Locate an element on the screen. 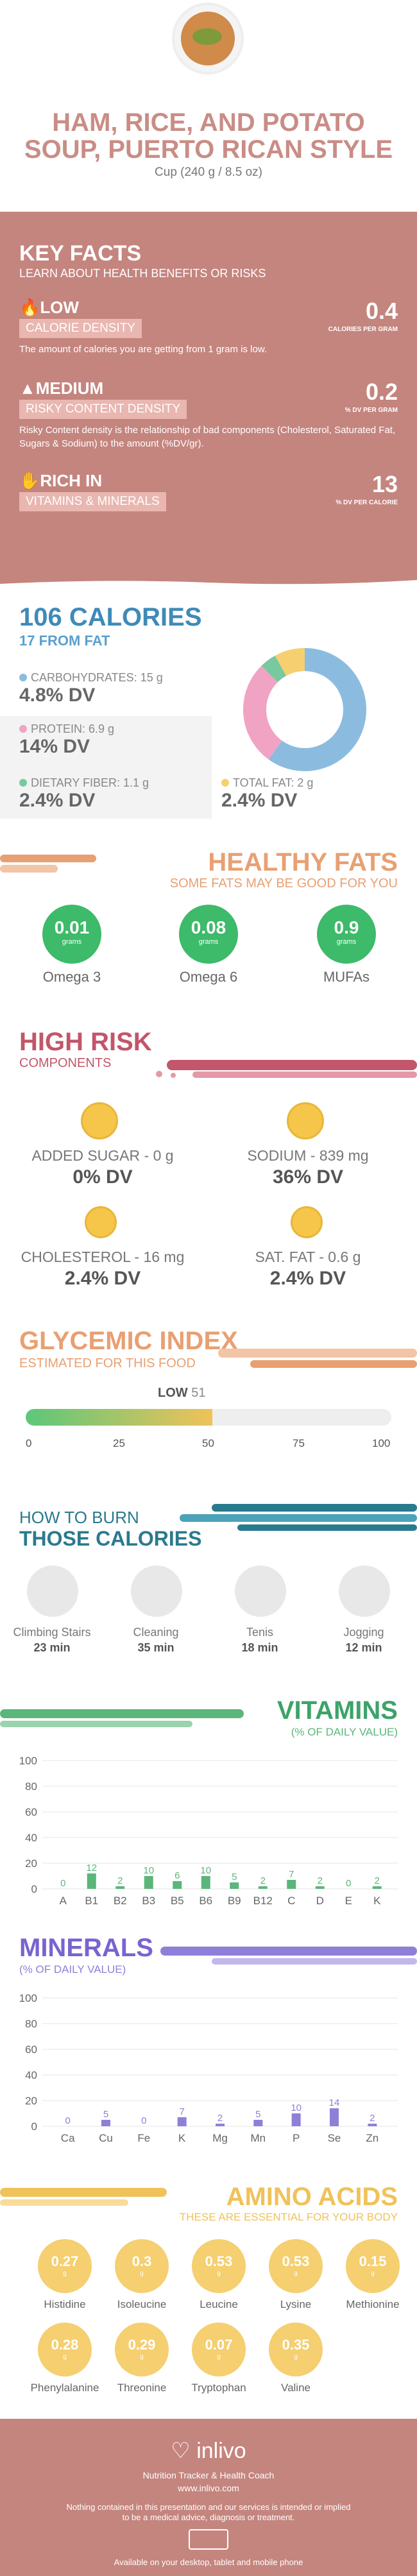 The height and width of the screenshot is (2576, 417). x-tick-label: B3 is located at coordinates (148, 1901).